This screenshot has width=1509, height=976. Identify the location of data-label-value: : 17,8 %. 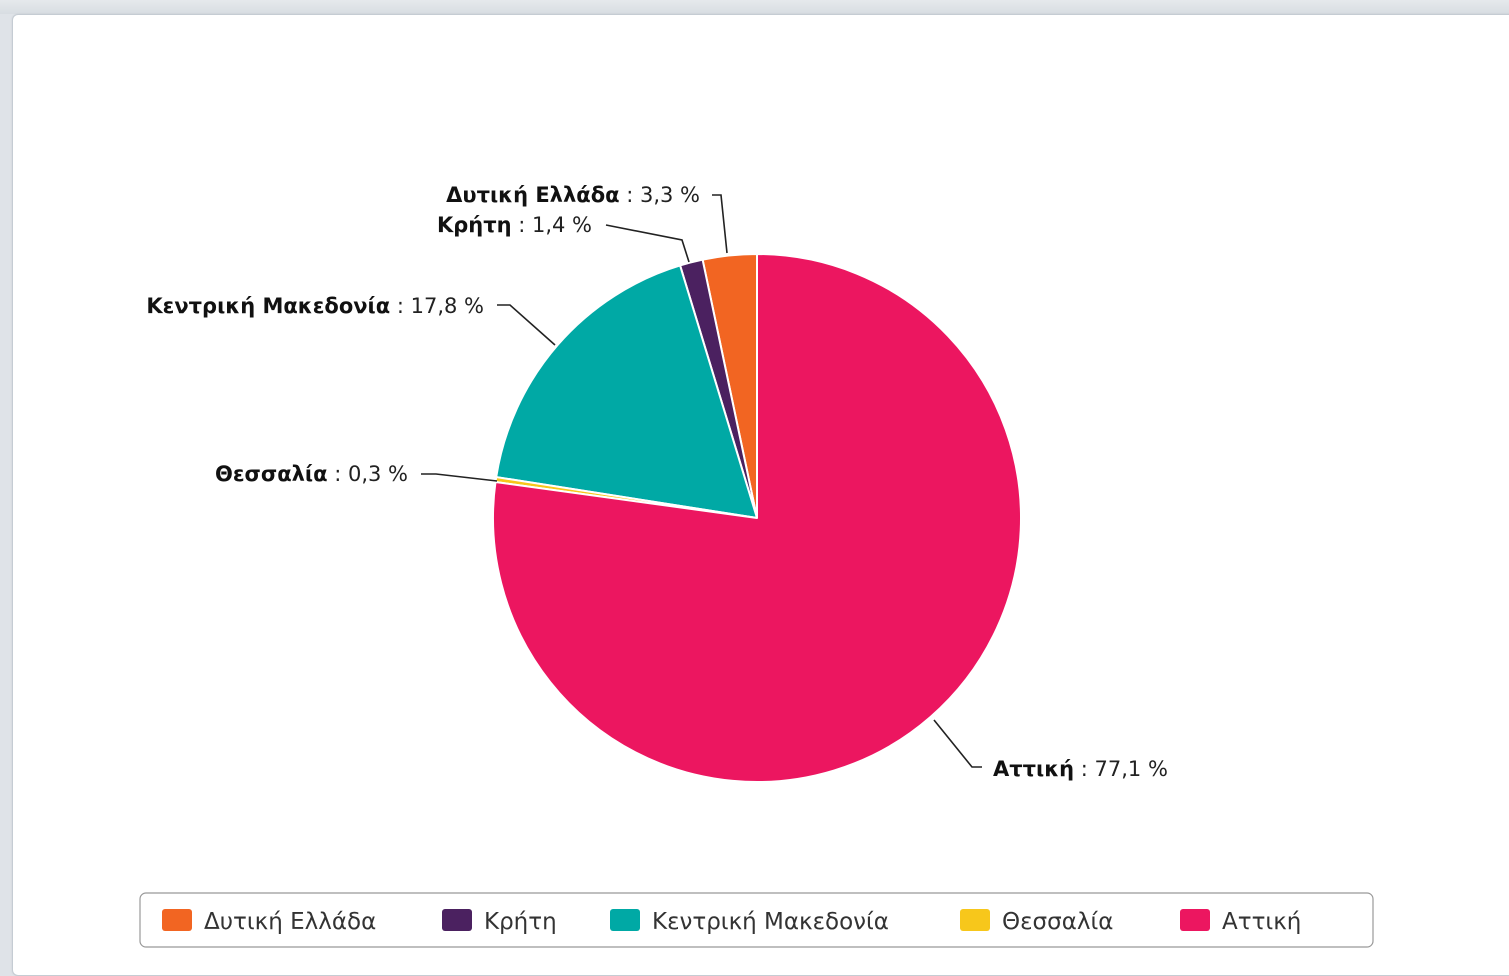
(437, 306).